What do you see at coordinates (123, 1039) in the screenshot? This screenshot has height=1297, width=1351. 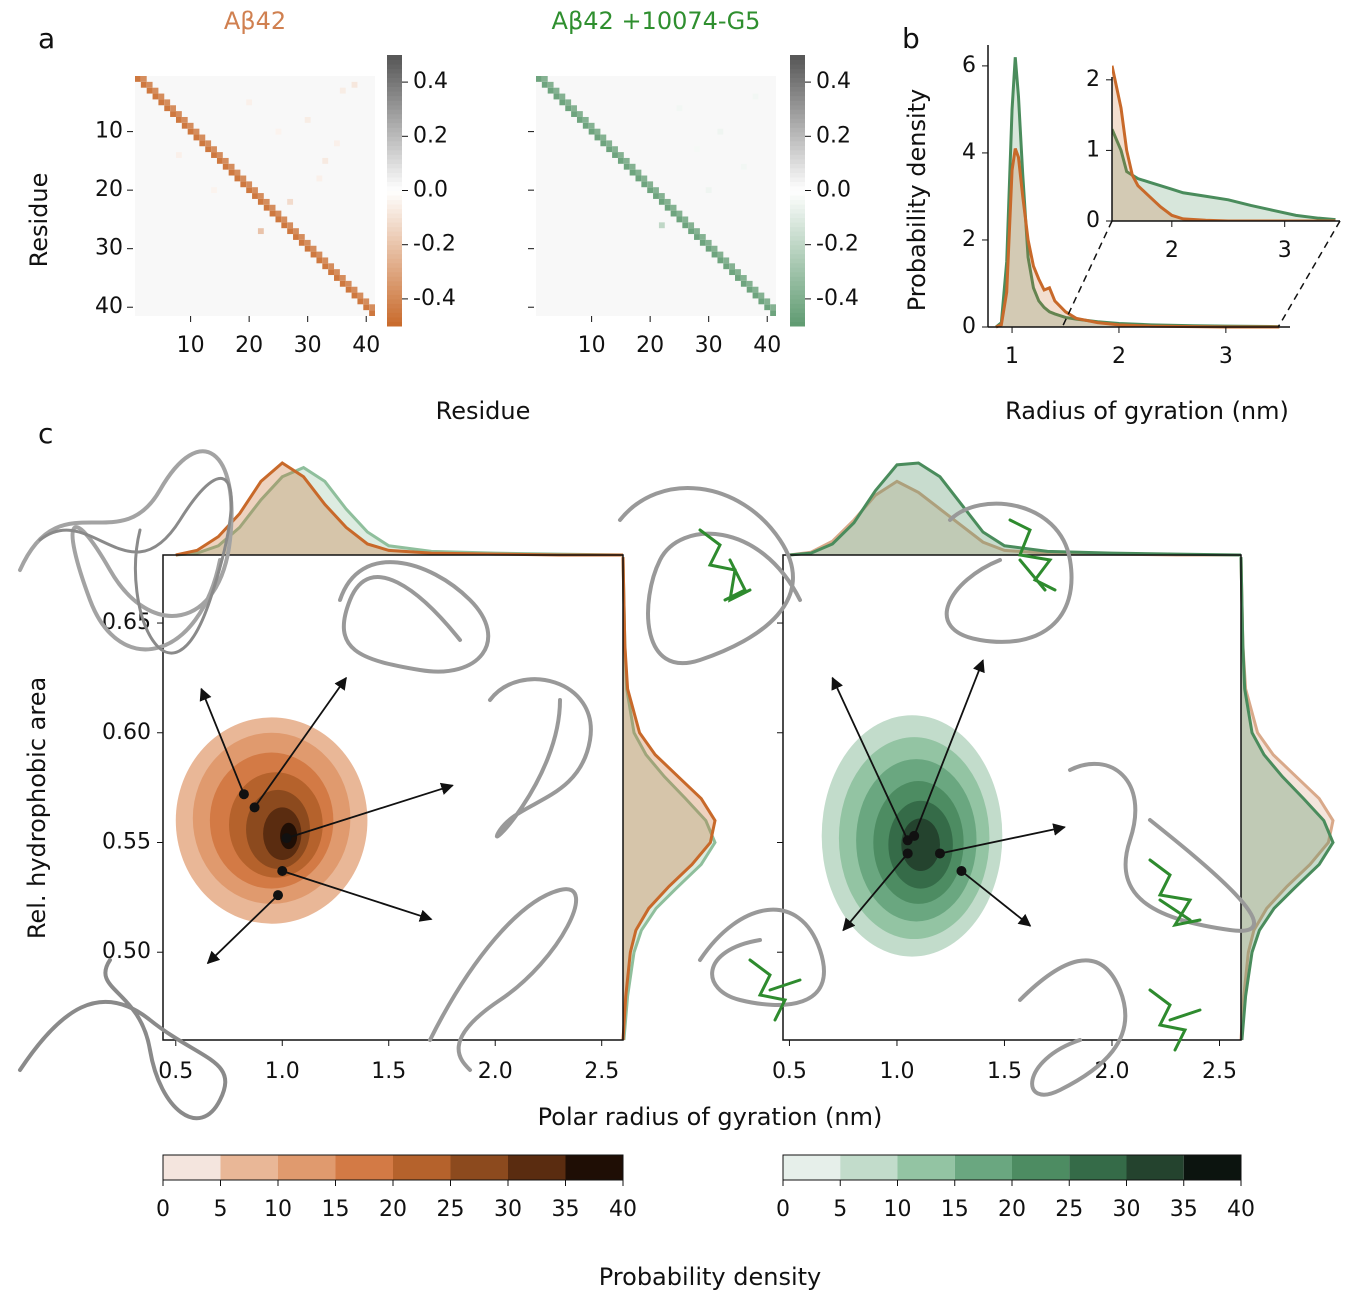 I see `structure` at bounding box center [123, 1039].